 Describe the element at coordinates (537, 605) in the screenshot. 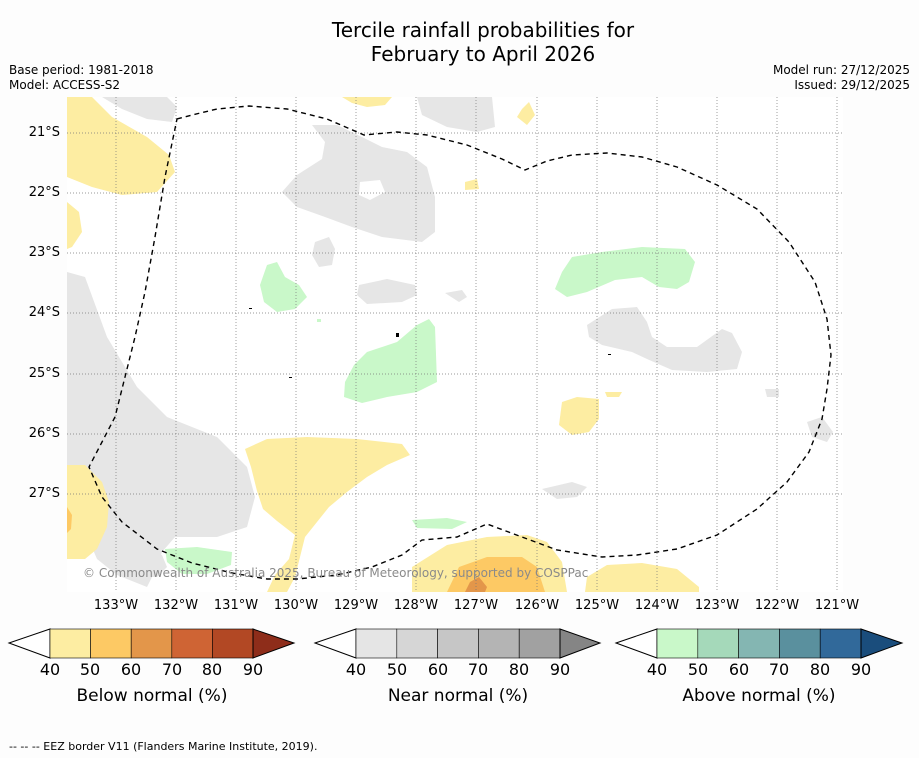

I see `lon-label-126: 126°W` at that location.